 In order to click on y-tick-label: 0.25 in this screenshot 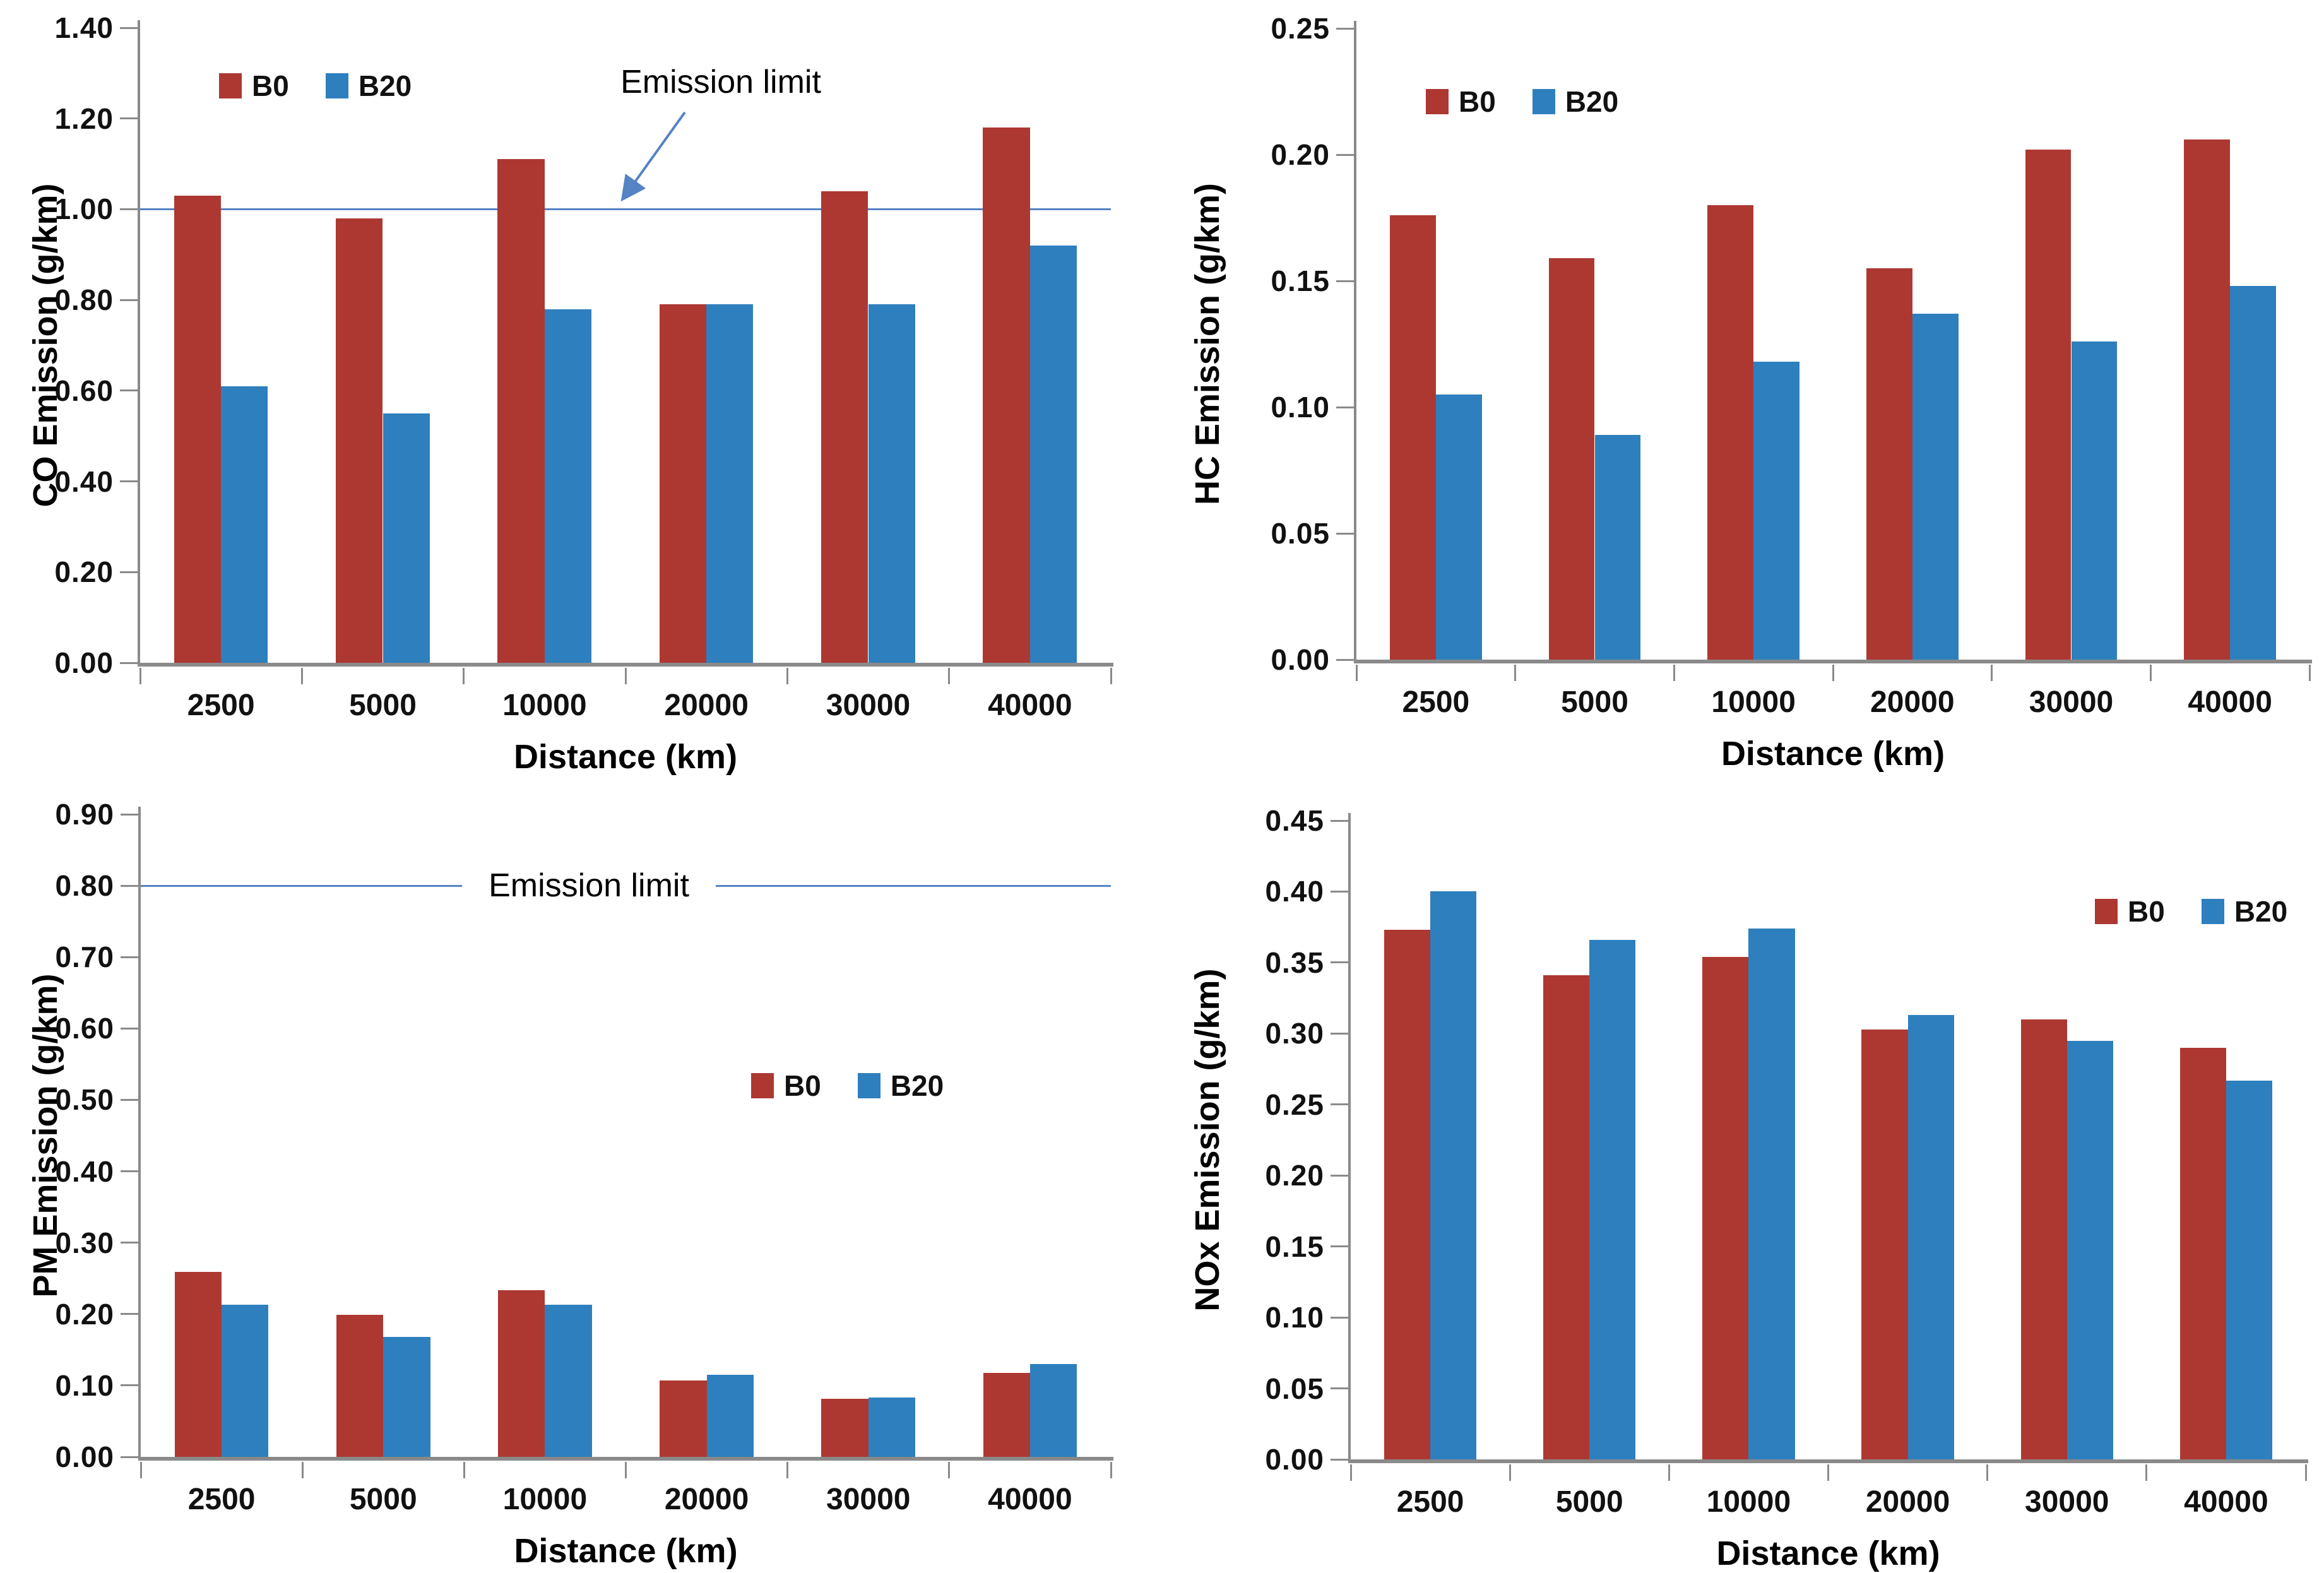, I will do `click(1300, 29)`.